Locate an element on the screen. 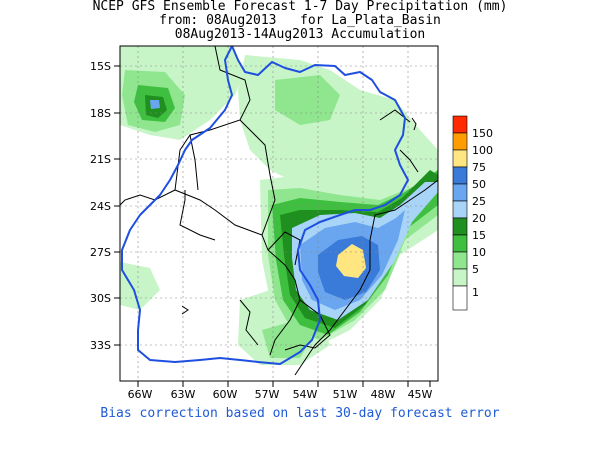 This screenshot has width=600, height=450. lon-axis is located at coordinates (284, 384).